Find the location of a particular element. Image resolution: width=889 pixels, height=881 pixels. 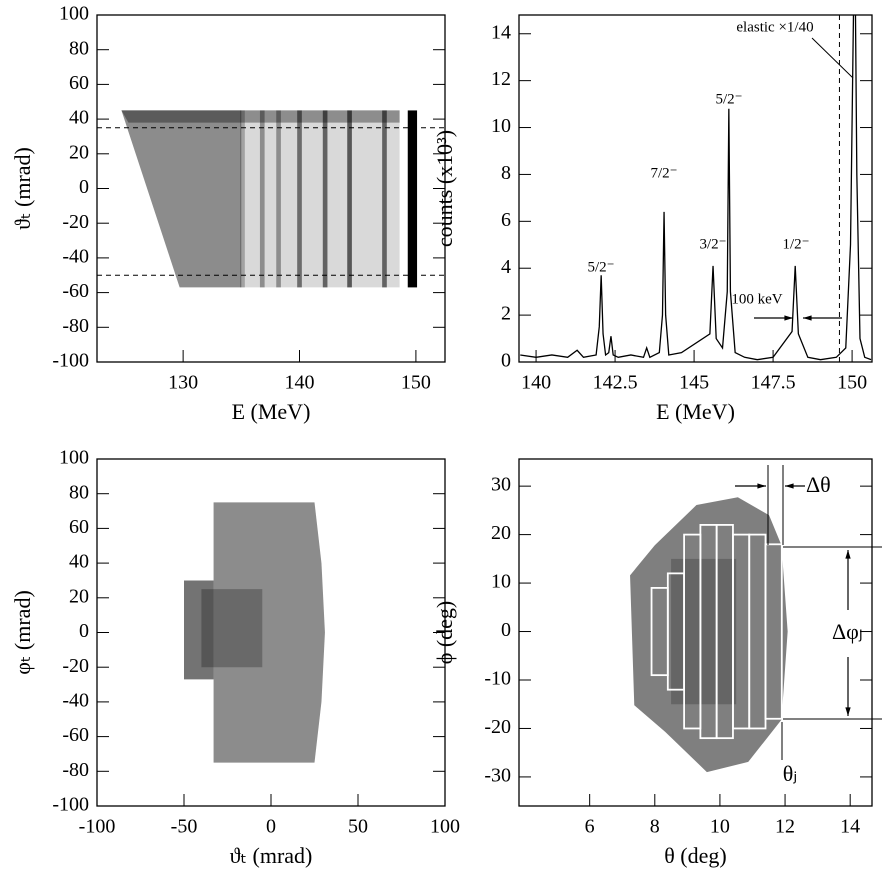

x-tick-label: 10 is located at coordinates (720, 827).